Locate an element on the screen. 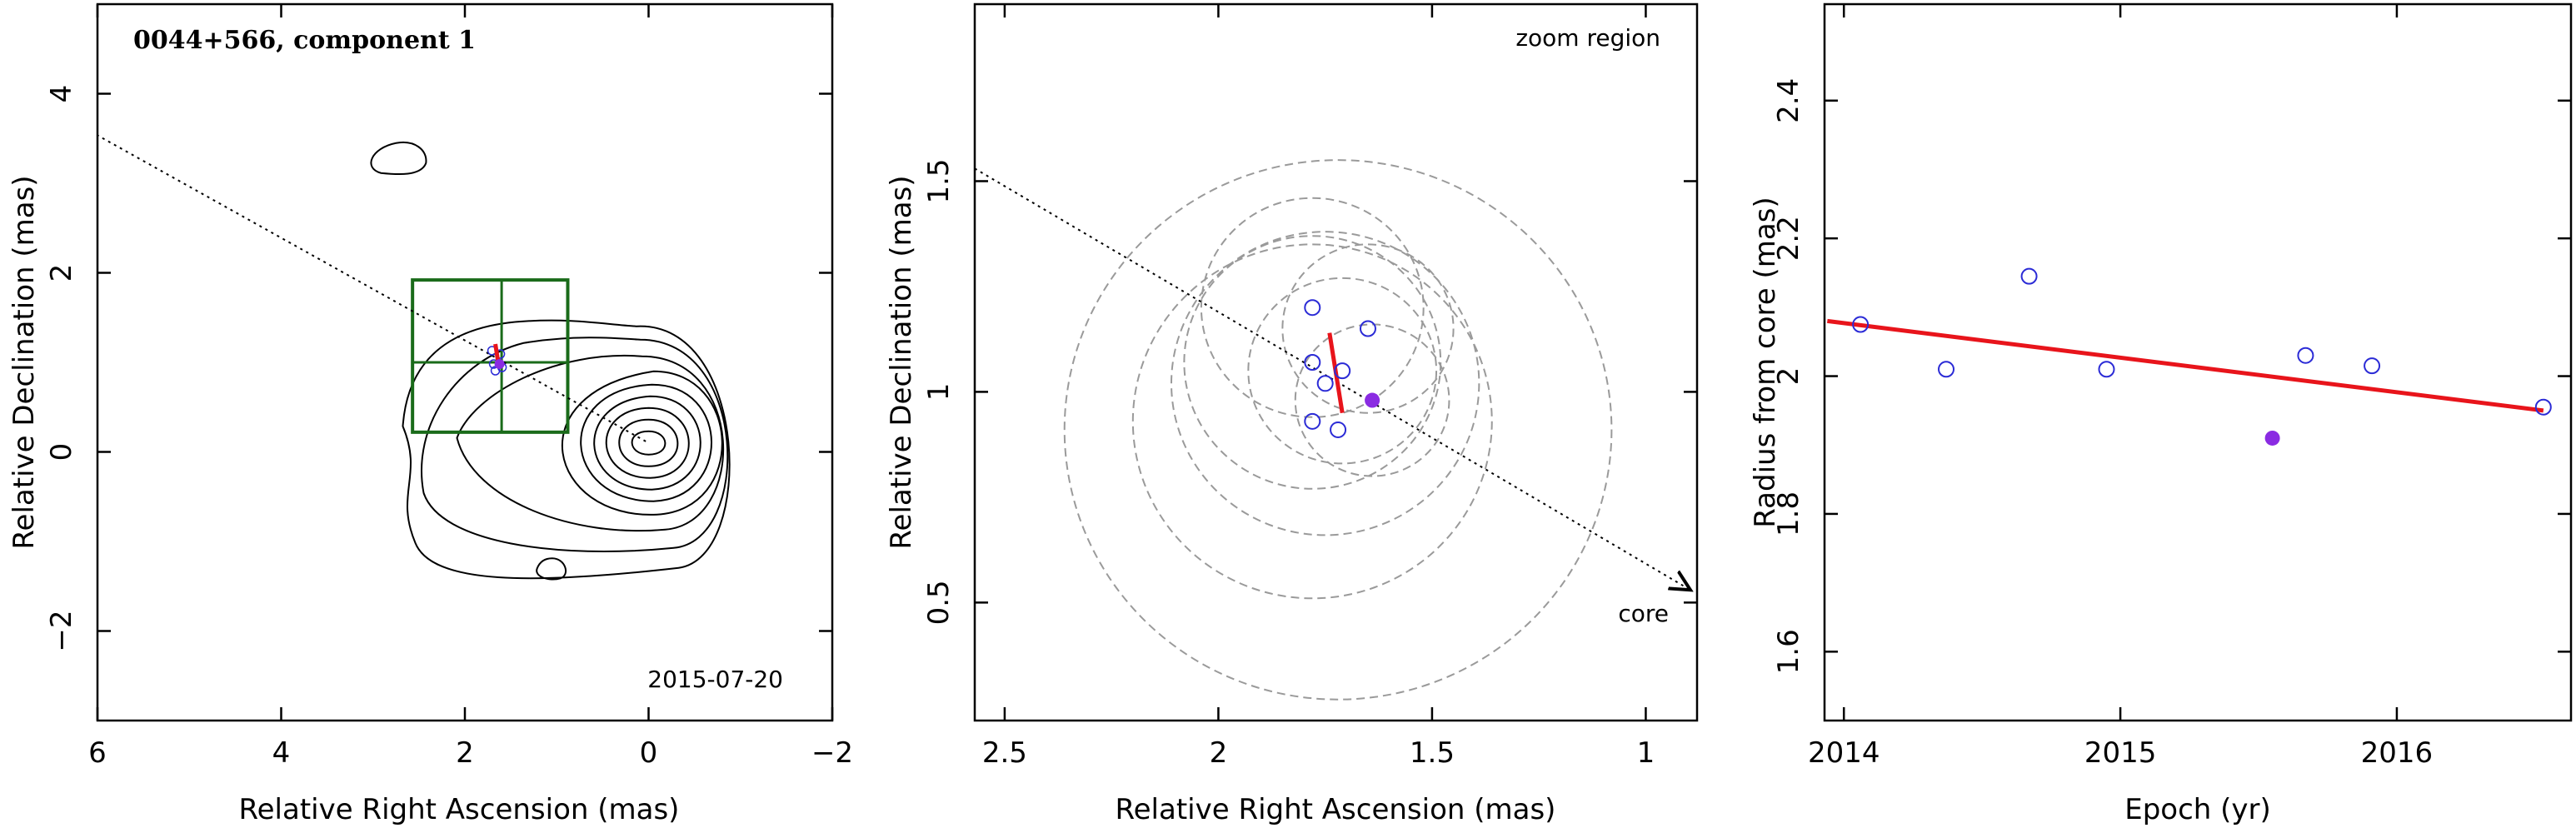 This screenshot has width=2576, height=833. epoch-annotation: 2015-07-20 is located at coordinates (715, 679).